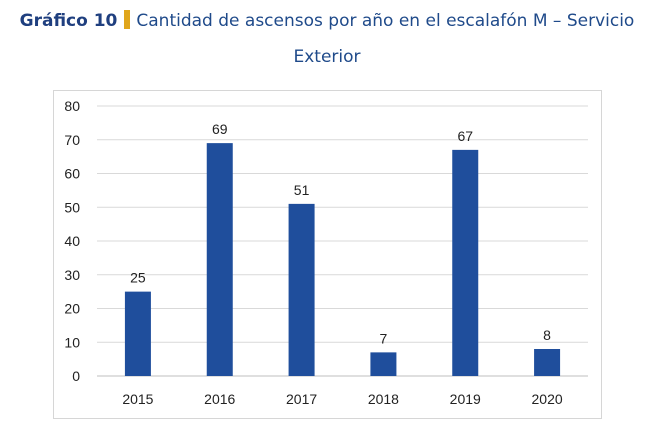 Image resolution: width=654 pixels, height=438 pixels. Describe the element at coordinates (72, 207) in the screenshot. I see `y-tick-label: 50` at that location.